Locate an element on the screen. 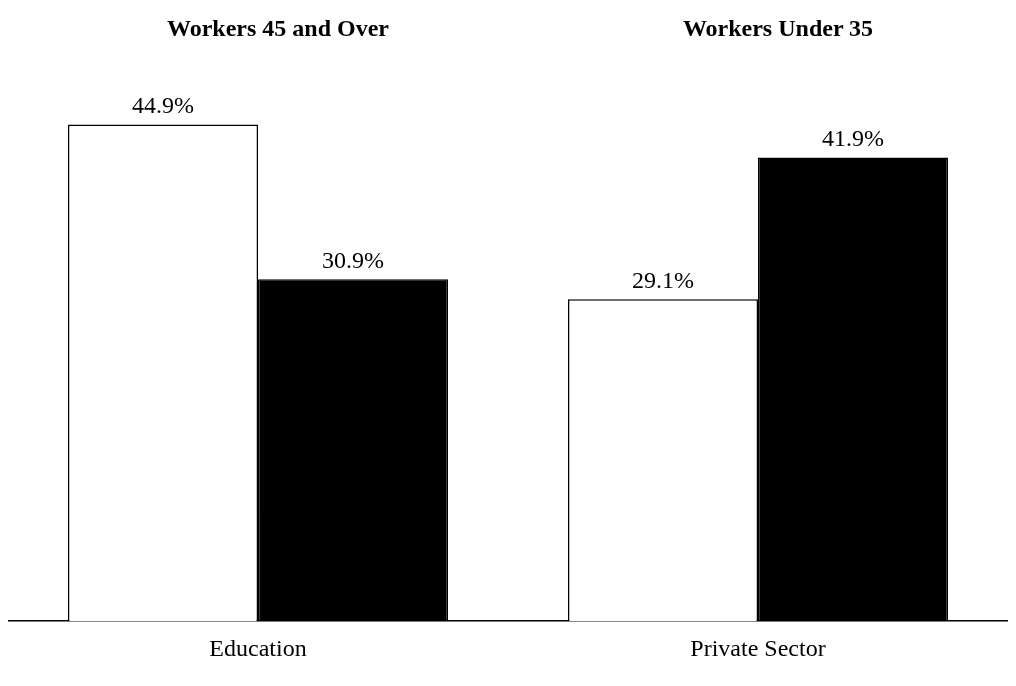 This screenshot has width=1016, height=686. x-tick-label: Private Sector is located at coordinates (758, 647).